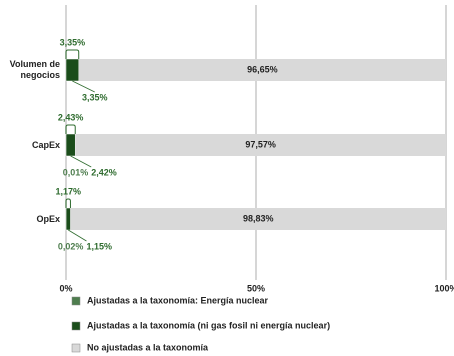  I want to click on x-tick-label: 0%, so click(65, 288).